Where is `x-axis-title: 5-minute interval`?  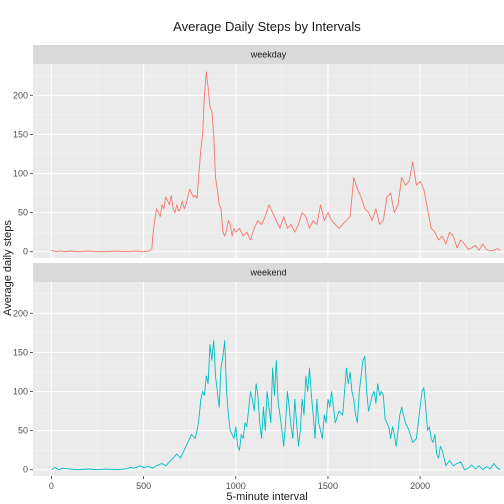 x-axis-title: 5-minute interval is located at coordinates (266, 497).